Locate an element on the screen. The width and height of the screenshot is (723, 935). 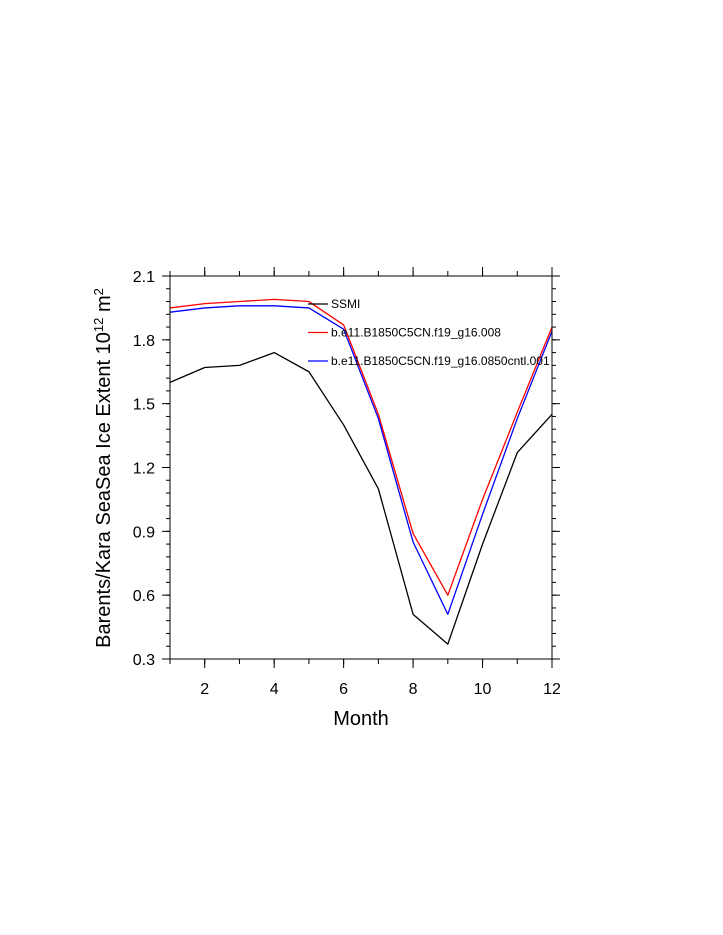
x-tick-label: 8 is located at coordinates (413, 689).